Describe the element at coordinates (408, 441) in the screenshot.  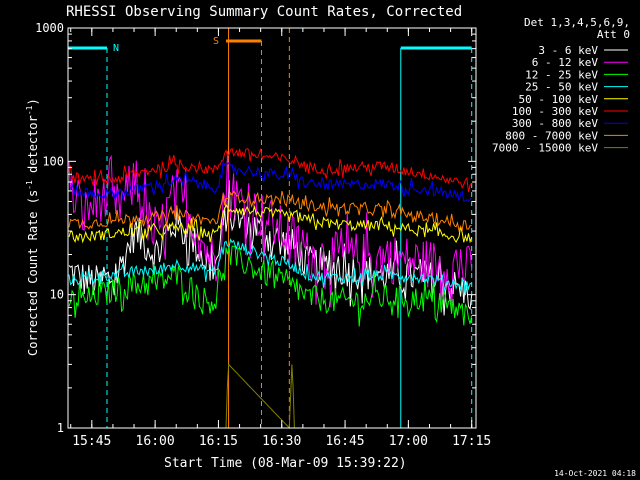
I see `x-tick-label-5: 17:00` at that location.